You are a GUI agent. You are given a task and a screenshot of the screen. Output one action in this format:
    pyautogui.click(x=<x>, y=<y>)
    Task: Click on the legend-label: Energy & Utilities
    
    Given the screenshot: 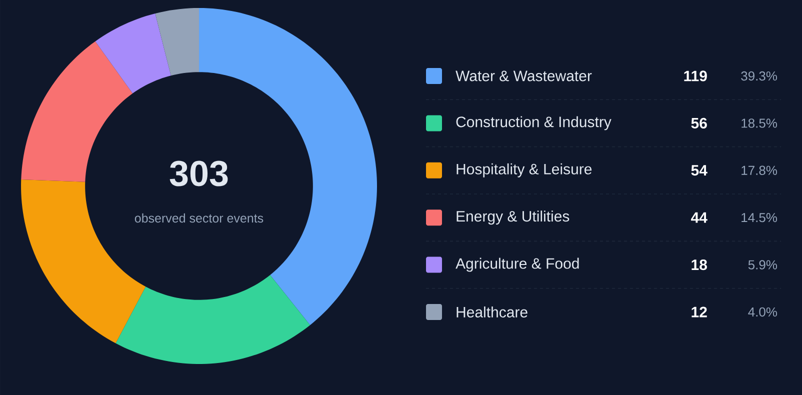 What is the action you would take?
    pyautogui.click(x=513, y=217)
    